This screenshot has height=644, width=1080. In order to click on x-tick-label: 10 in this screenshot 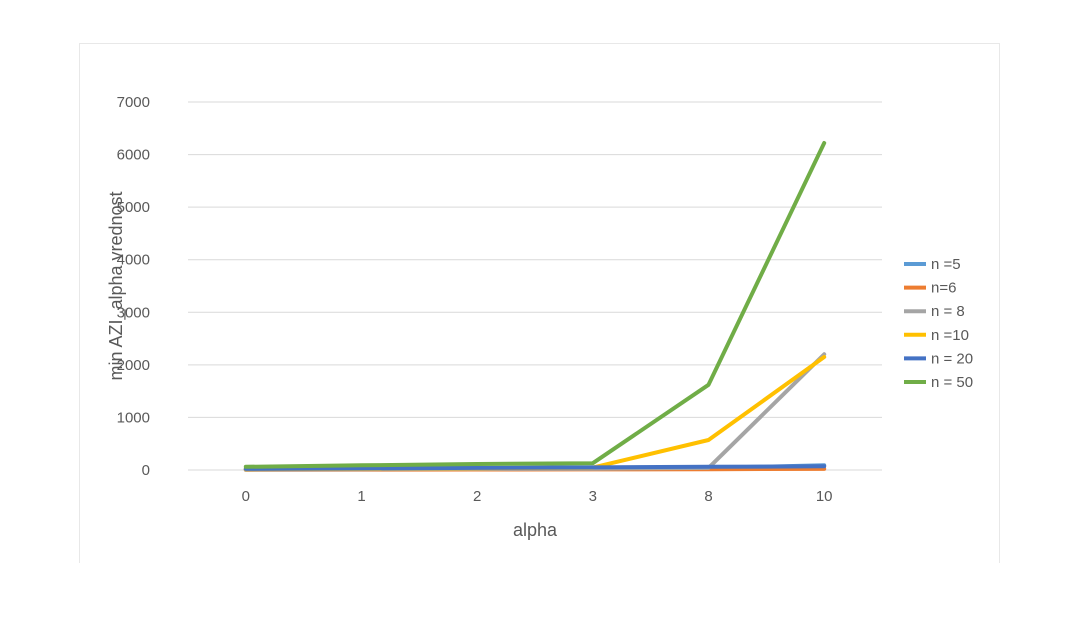, I will do `click(824, 496)`.